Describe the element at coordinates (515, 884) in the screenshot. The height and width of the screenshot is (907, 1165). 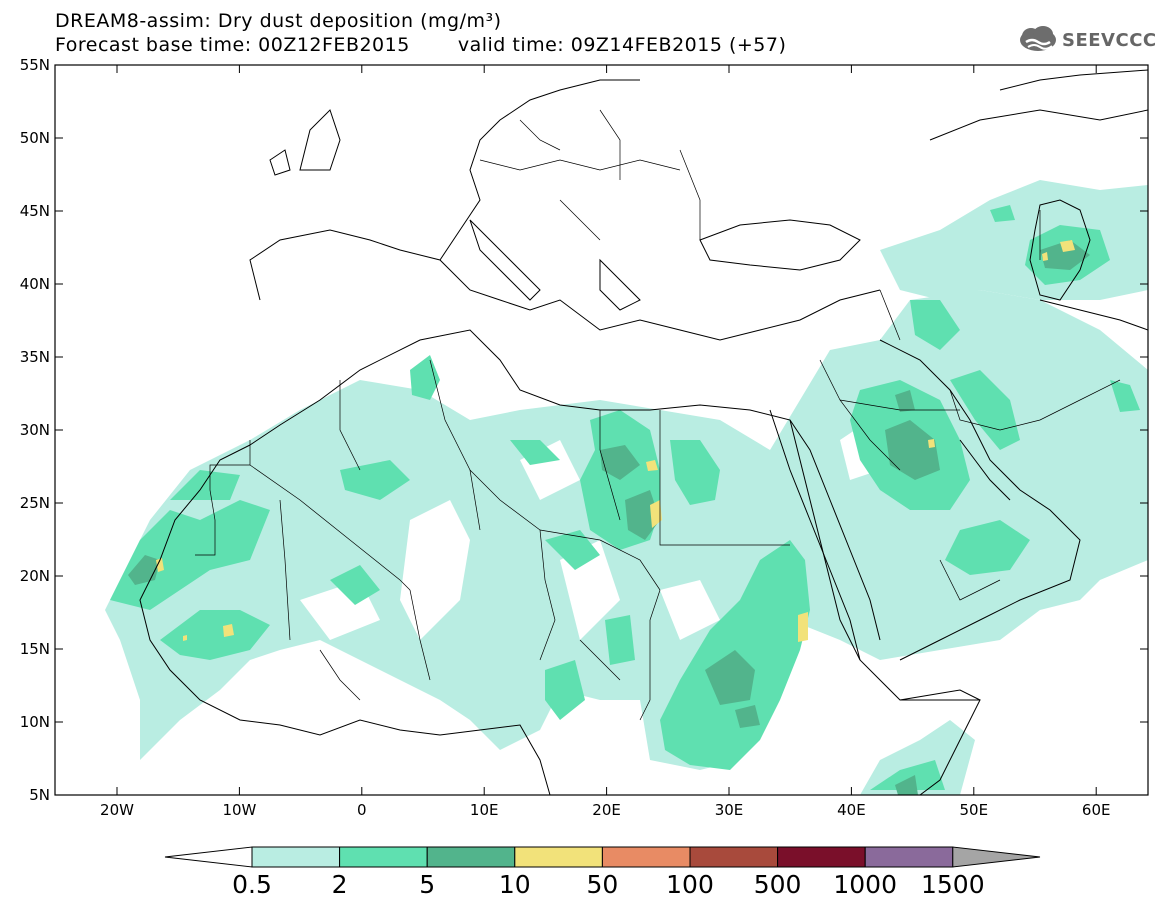
I see `colorbar-label: 10` at that location.